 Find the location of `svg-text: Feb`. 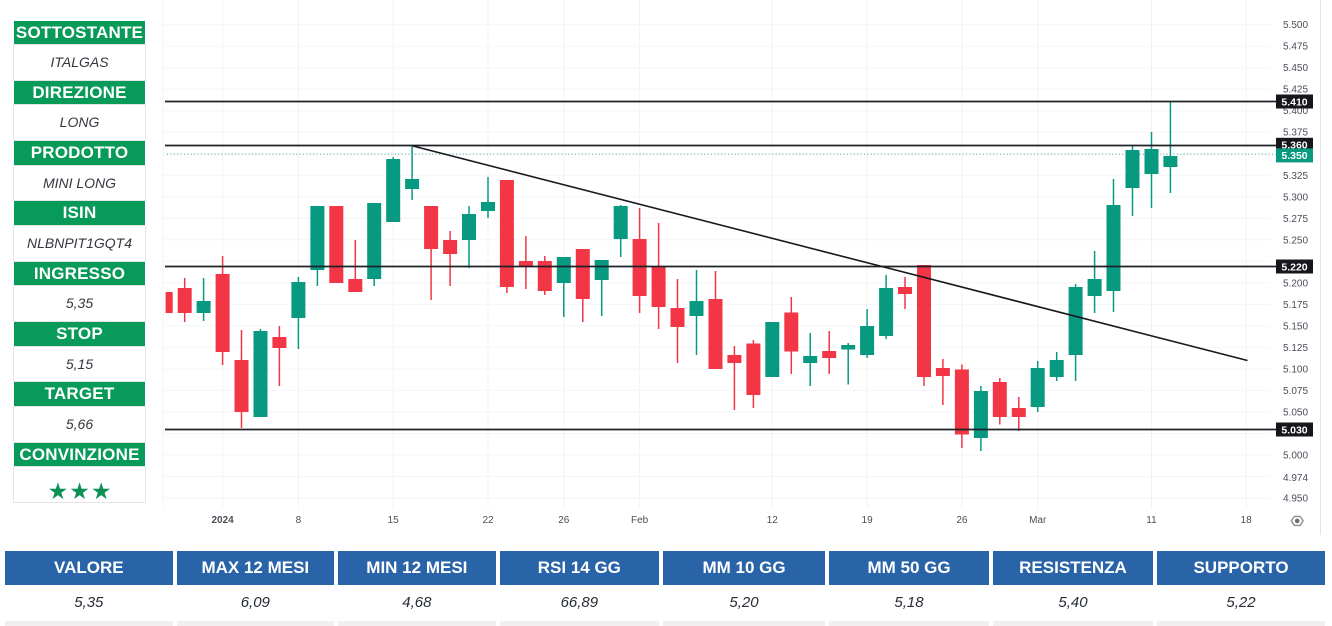

svg-text: Feb is located at coordinates (640, 520).